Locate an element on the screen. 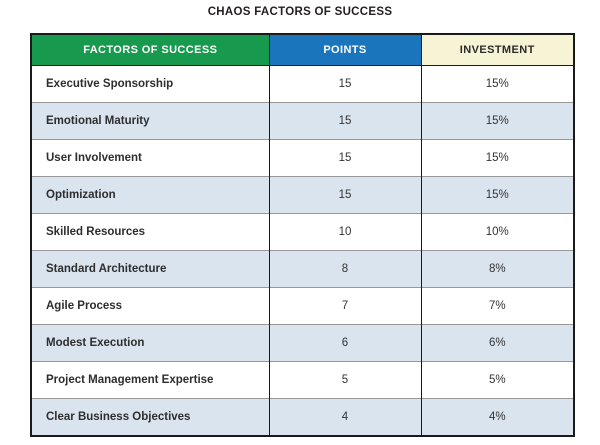 The width and height of the screenshot is (600, 445). points-cell: 6 is located at coordinates (345, 343).